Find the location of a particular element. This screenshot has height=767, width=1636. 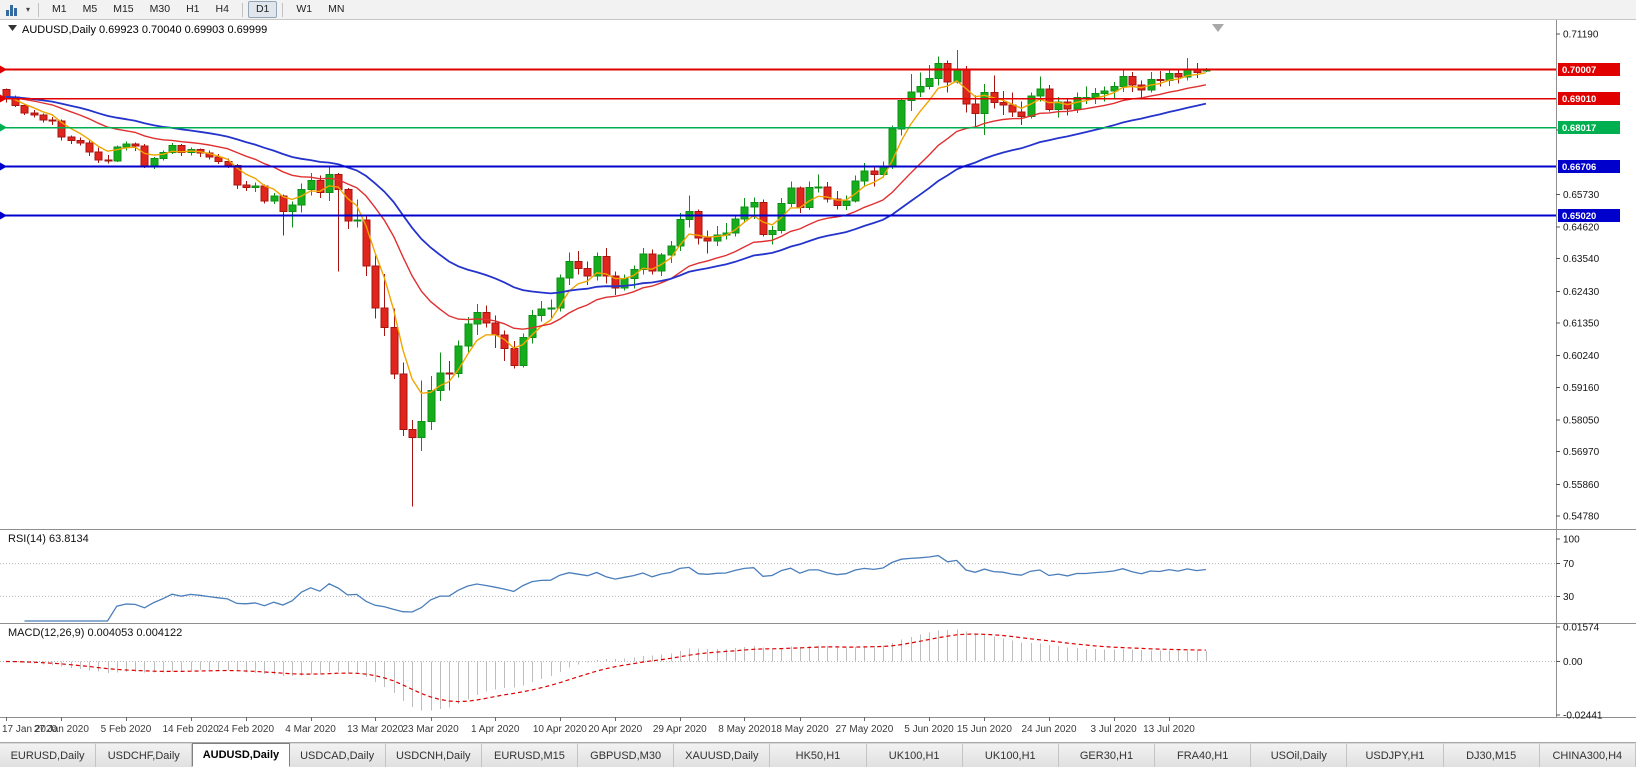

price-axis-tick: 0.59160 is located at coordinates (1581, 388).